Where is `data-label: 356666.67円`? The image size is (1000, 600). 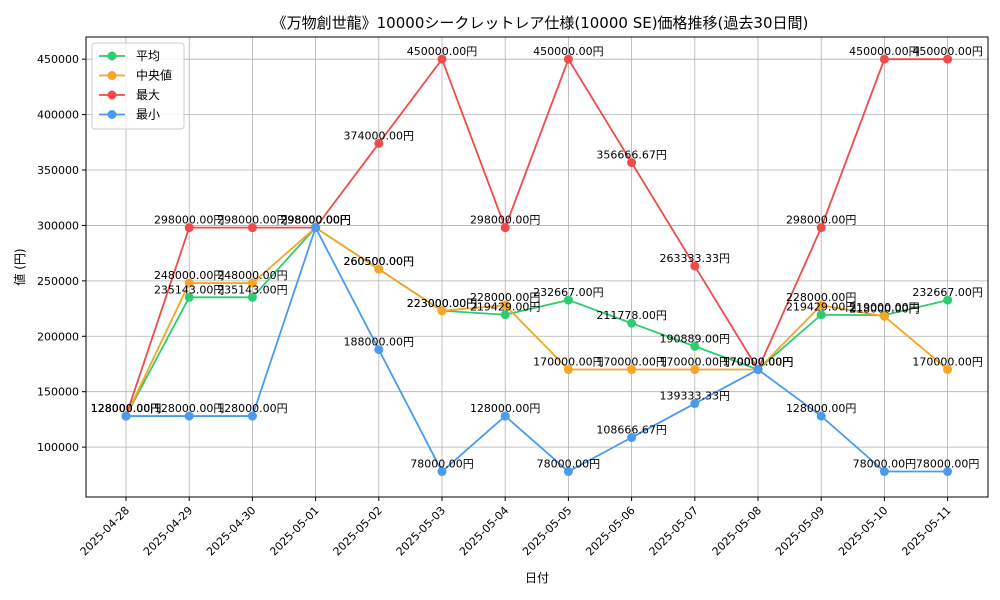
data-label: 356666.67円 is located at coordinates (631, 155).